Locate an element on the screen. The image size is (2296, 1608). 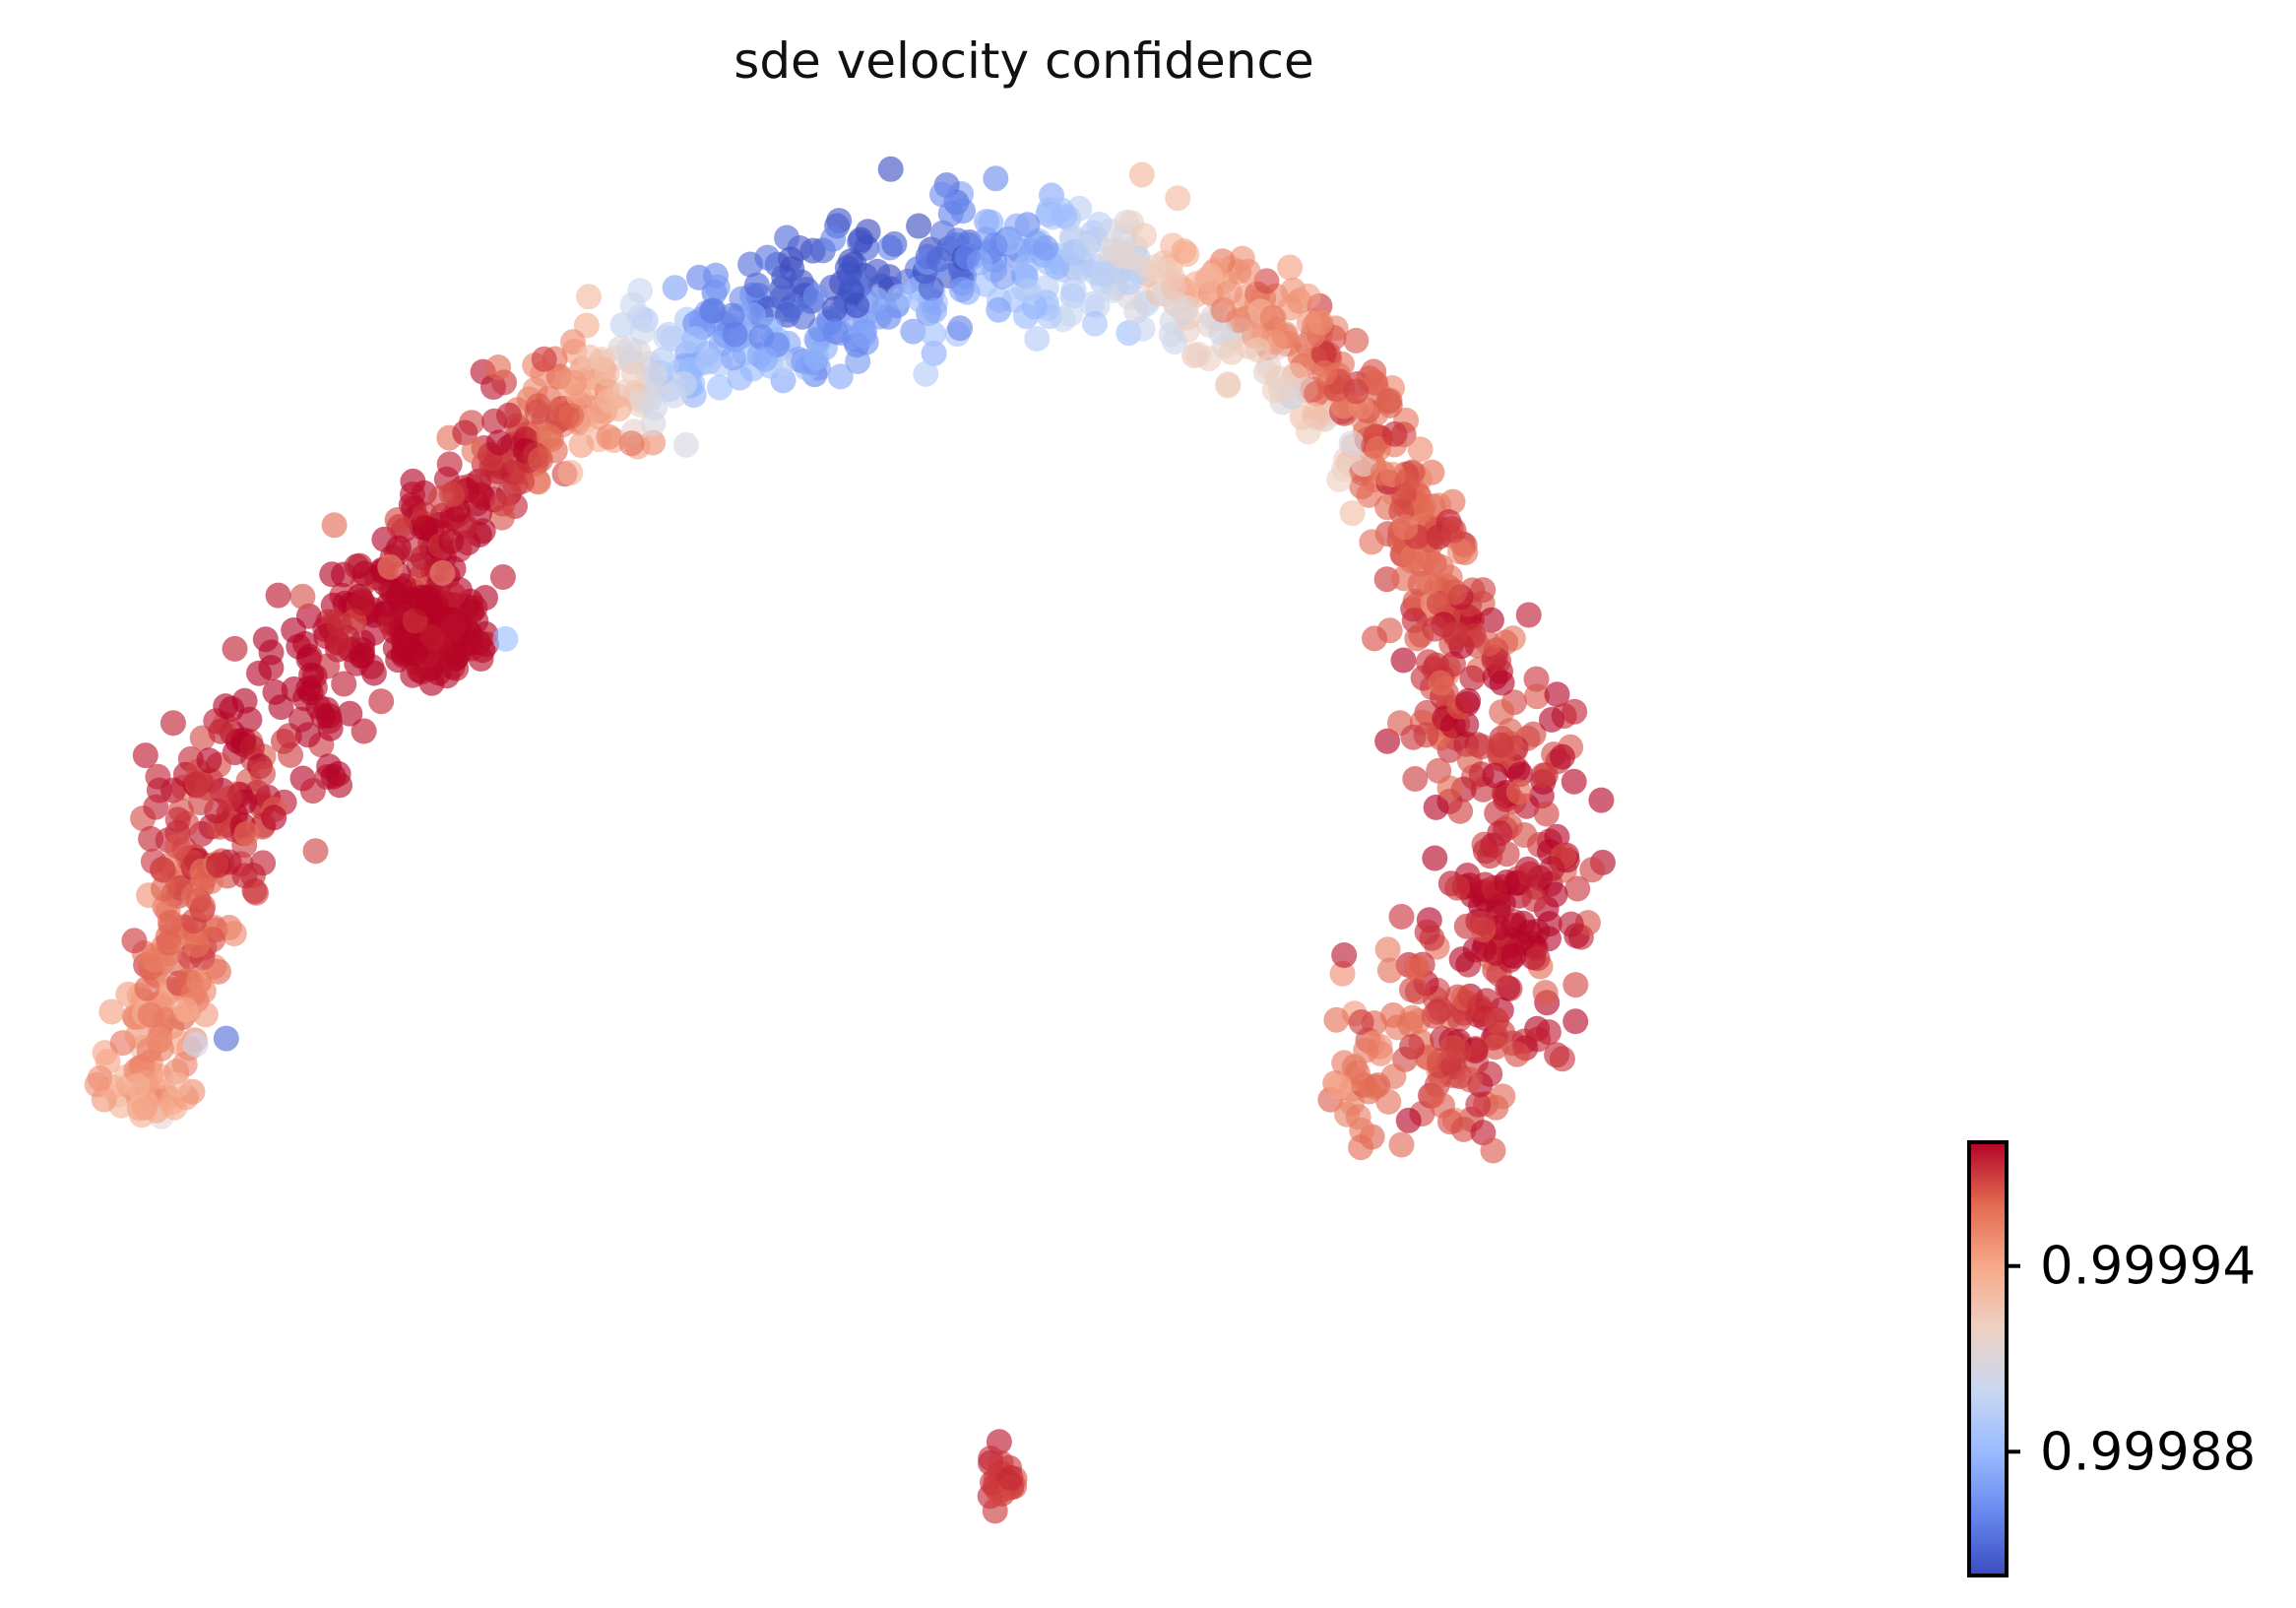
colorbar-gradient is located at coordinates (1988, 1359).